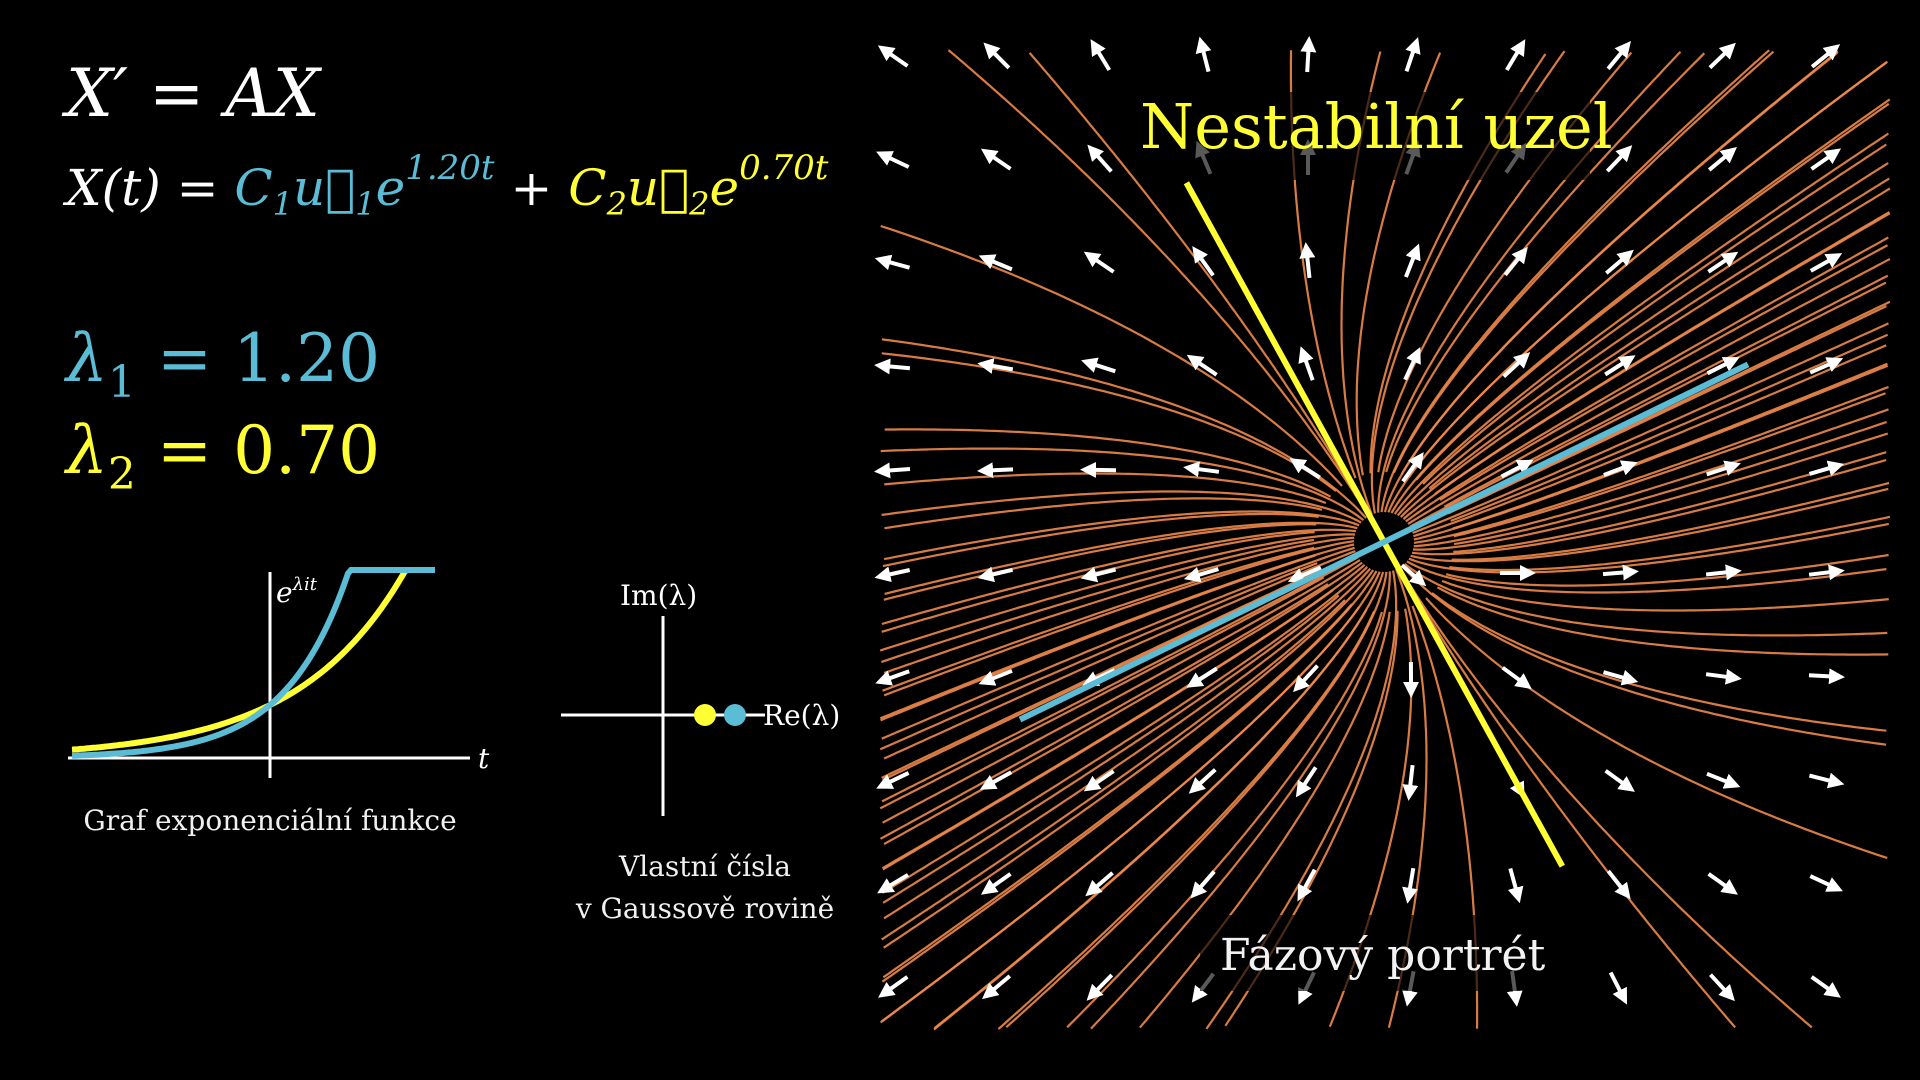 This screenshot has width=1920, height=1080. Describe the element at coordinates (87, 358) in the screenshot. I see `eigenvalue-1-symbol: λ` at that location.